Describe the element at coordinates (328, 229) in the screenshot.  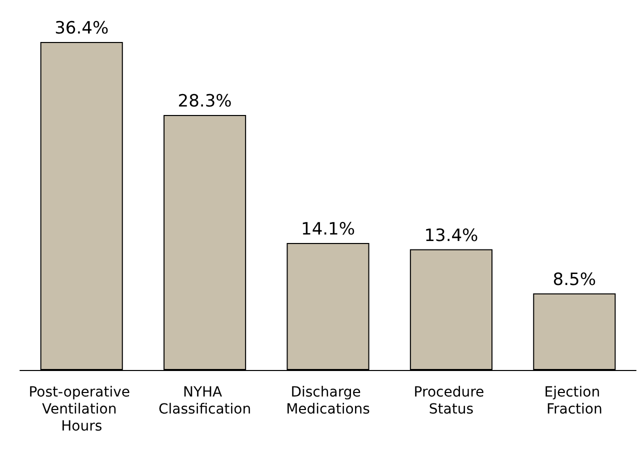
I see `data-label: 14.1%` at that location.